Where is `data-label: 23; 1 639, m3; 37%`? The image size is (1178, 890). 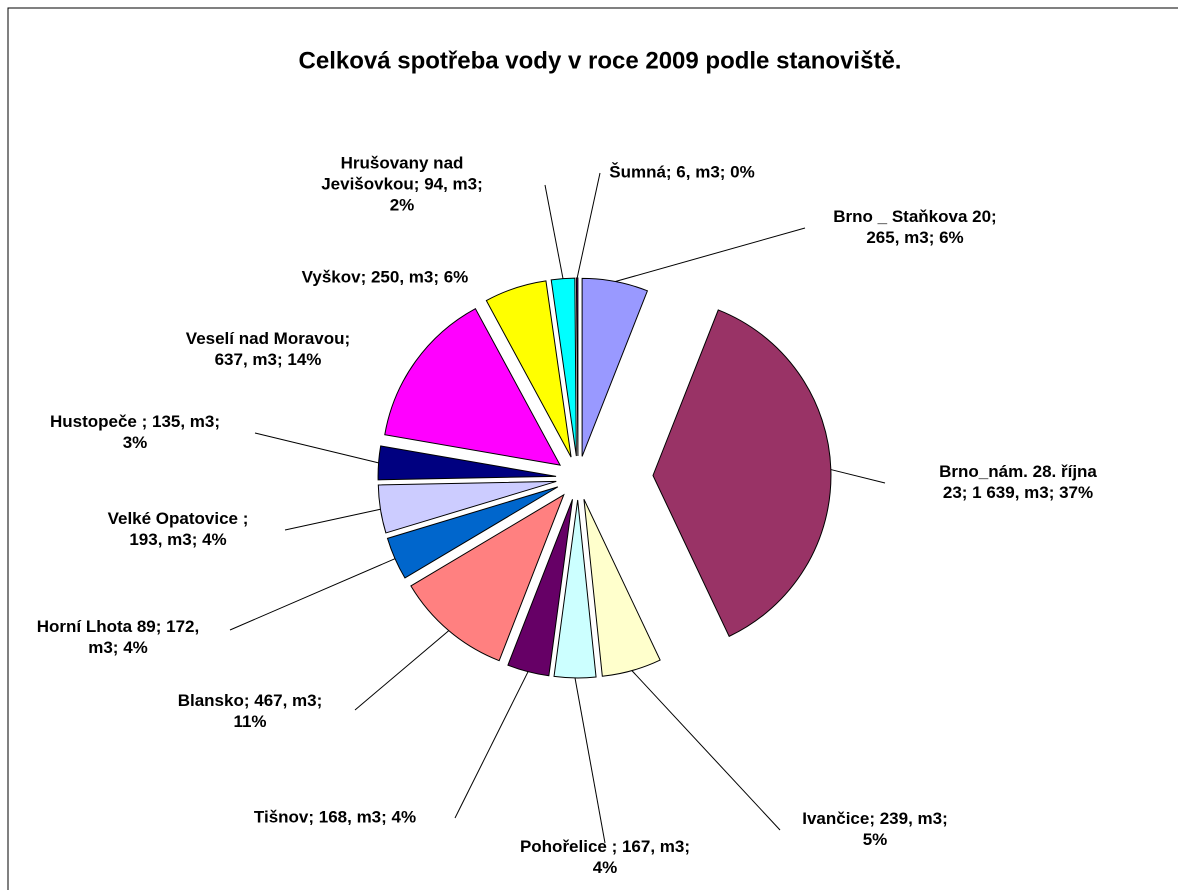
data-label: 23; 1 639, m3; 37% is located at coordinates (1018, 492).